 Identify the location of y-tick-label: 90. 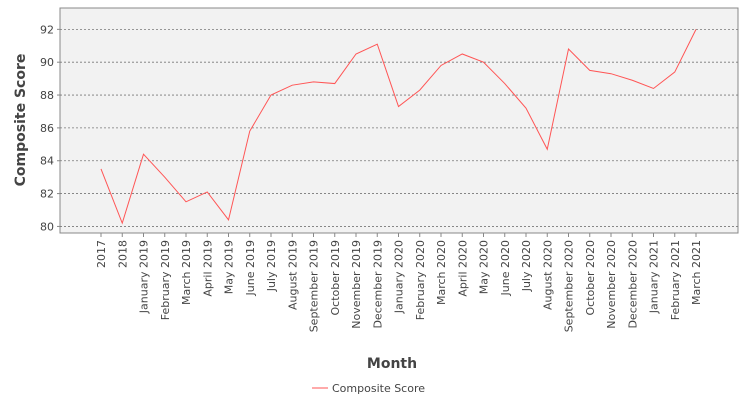
(47, 62).